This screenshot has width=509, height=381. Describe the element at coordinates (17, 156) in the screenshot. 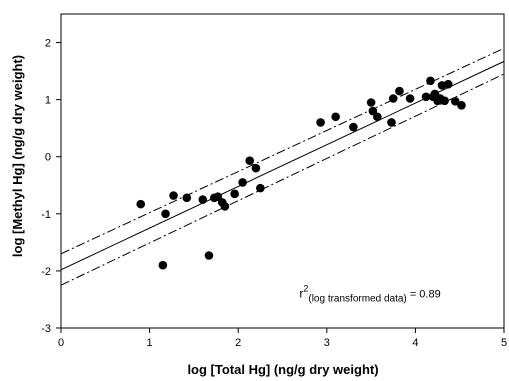

I see `y-axis-label: log [Methyl Hg] (ng/g dry weight)` at that location.